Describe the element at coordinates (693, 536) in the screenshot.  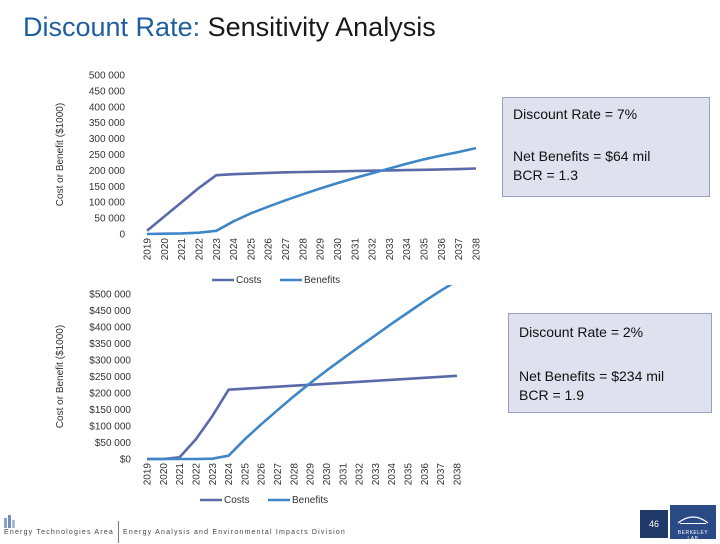
I see `lab-label: BERKELEY LAB` at that location.